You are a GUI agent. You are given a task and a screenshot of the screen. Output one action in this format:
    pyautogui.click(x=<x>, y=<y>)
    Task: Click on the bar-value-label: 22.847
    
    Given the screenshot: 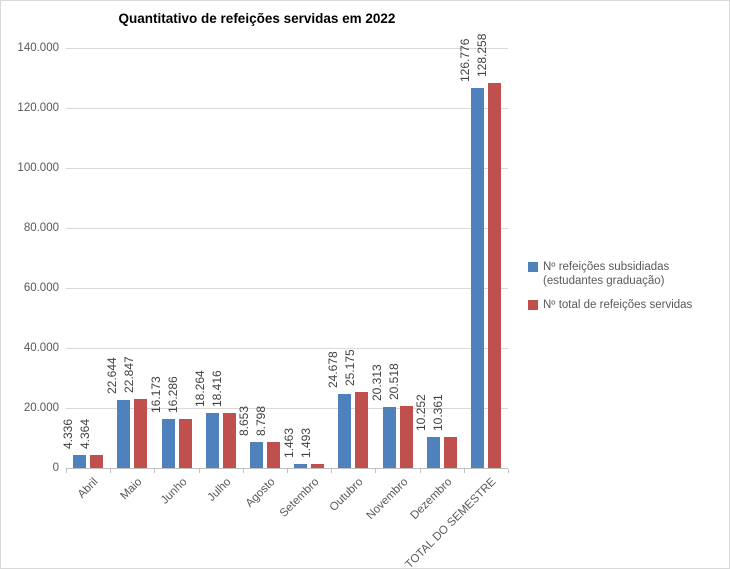 What is the action you would take?
    pyautogui.click(x=128, y=375)
    